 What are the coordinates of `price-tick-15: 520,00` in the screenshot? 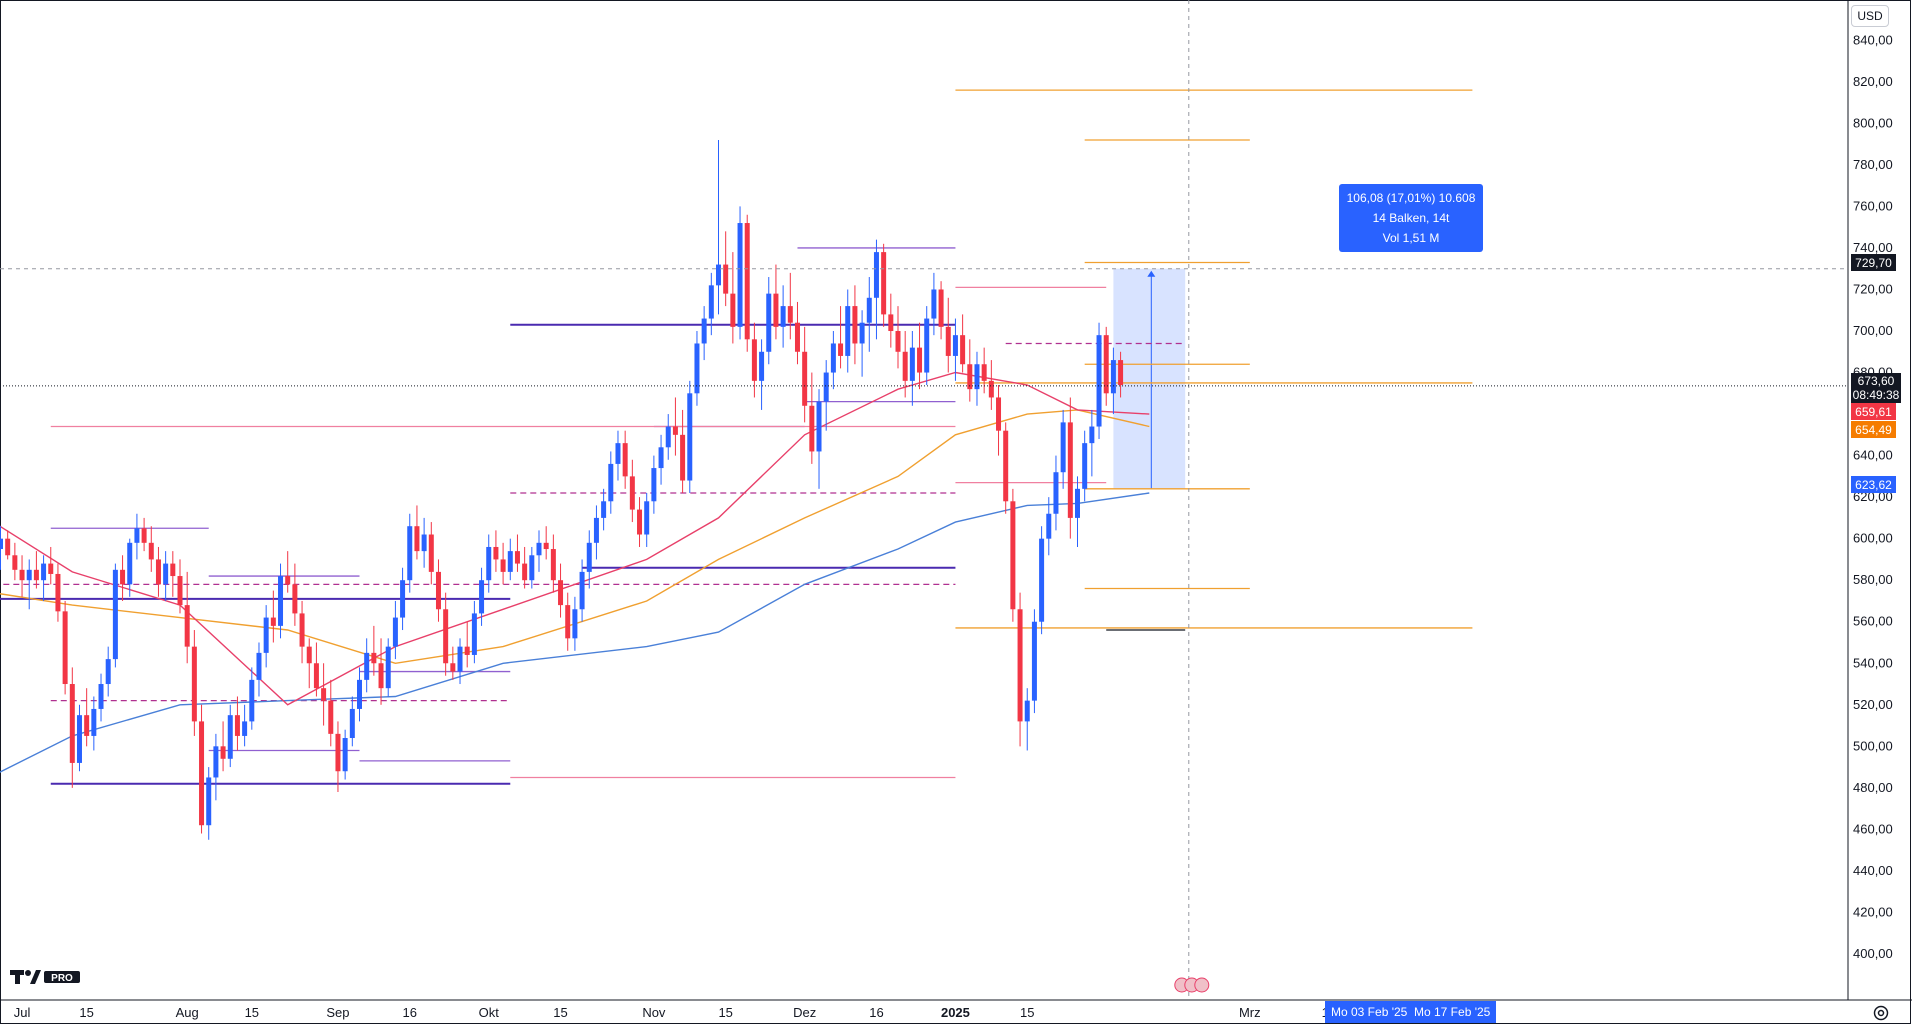 It's located at (1873, 704).